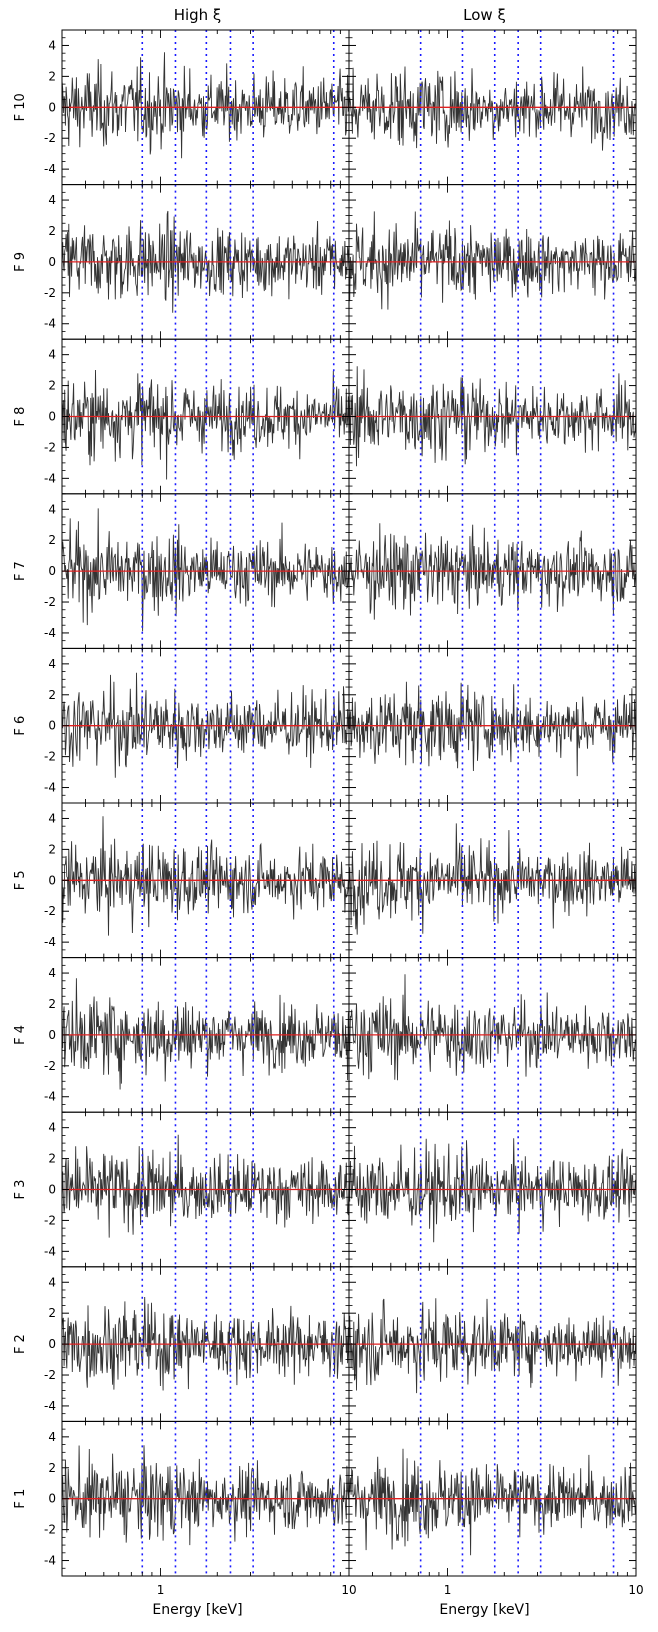  What do you see at coordinates (20, 726) in the screenshot?
I see `row-label: F 6` at bounding box center [20, 726].